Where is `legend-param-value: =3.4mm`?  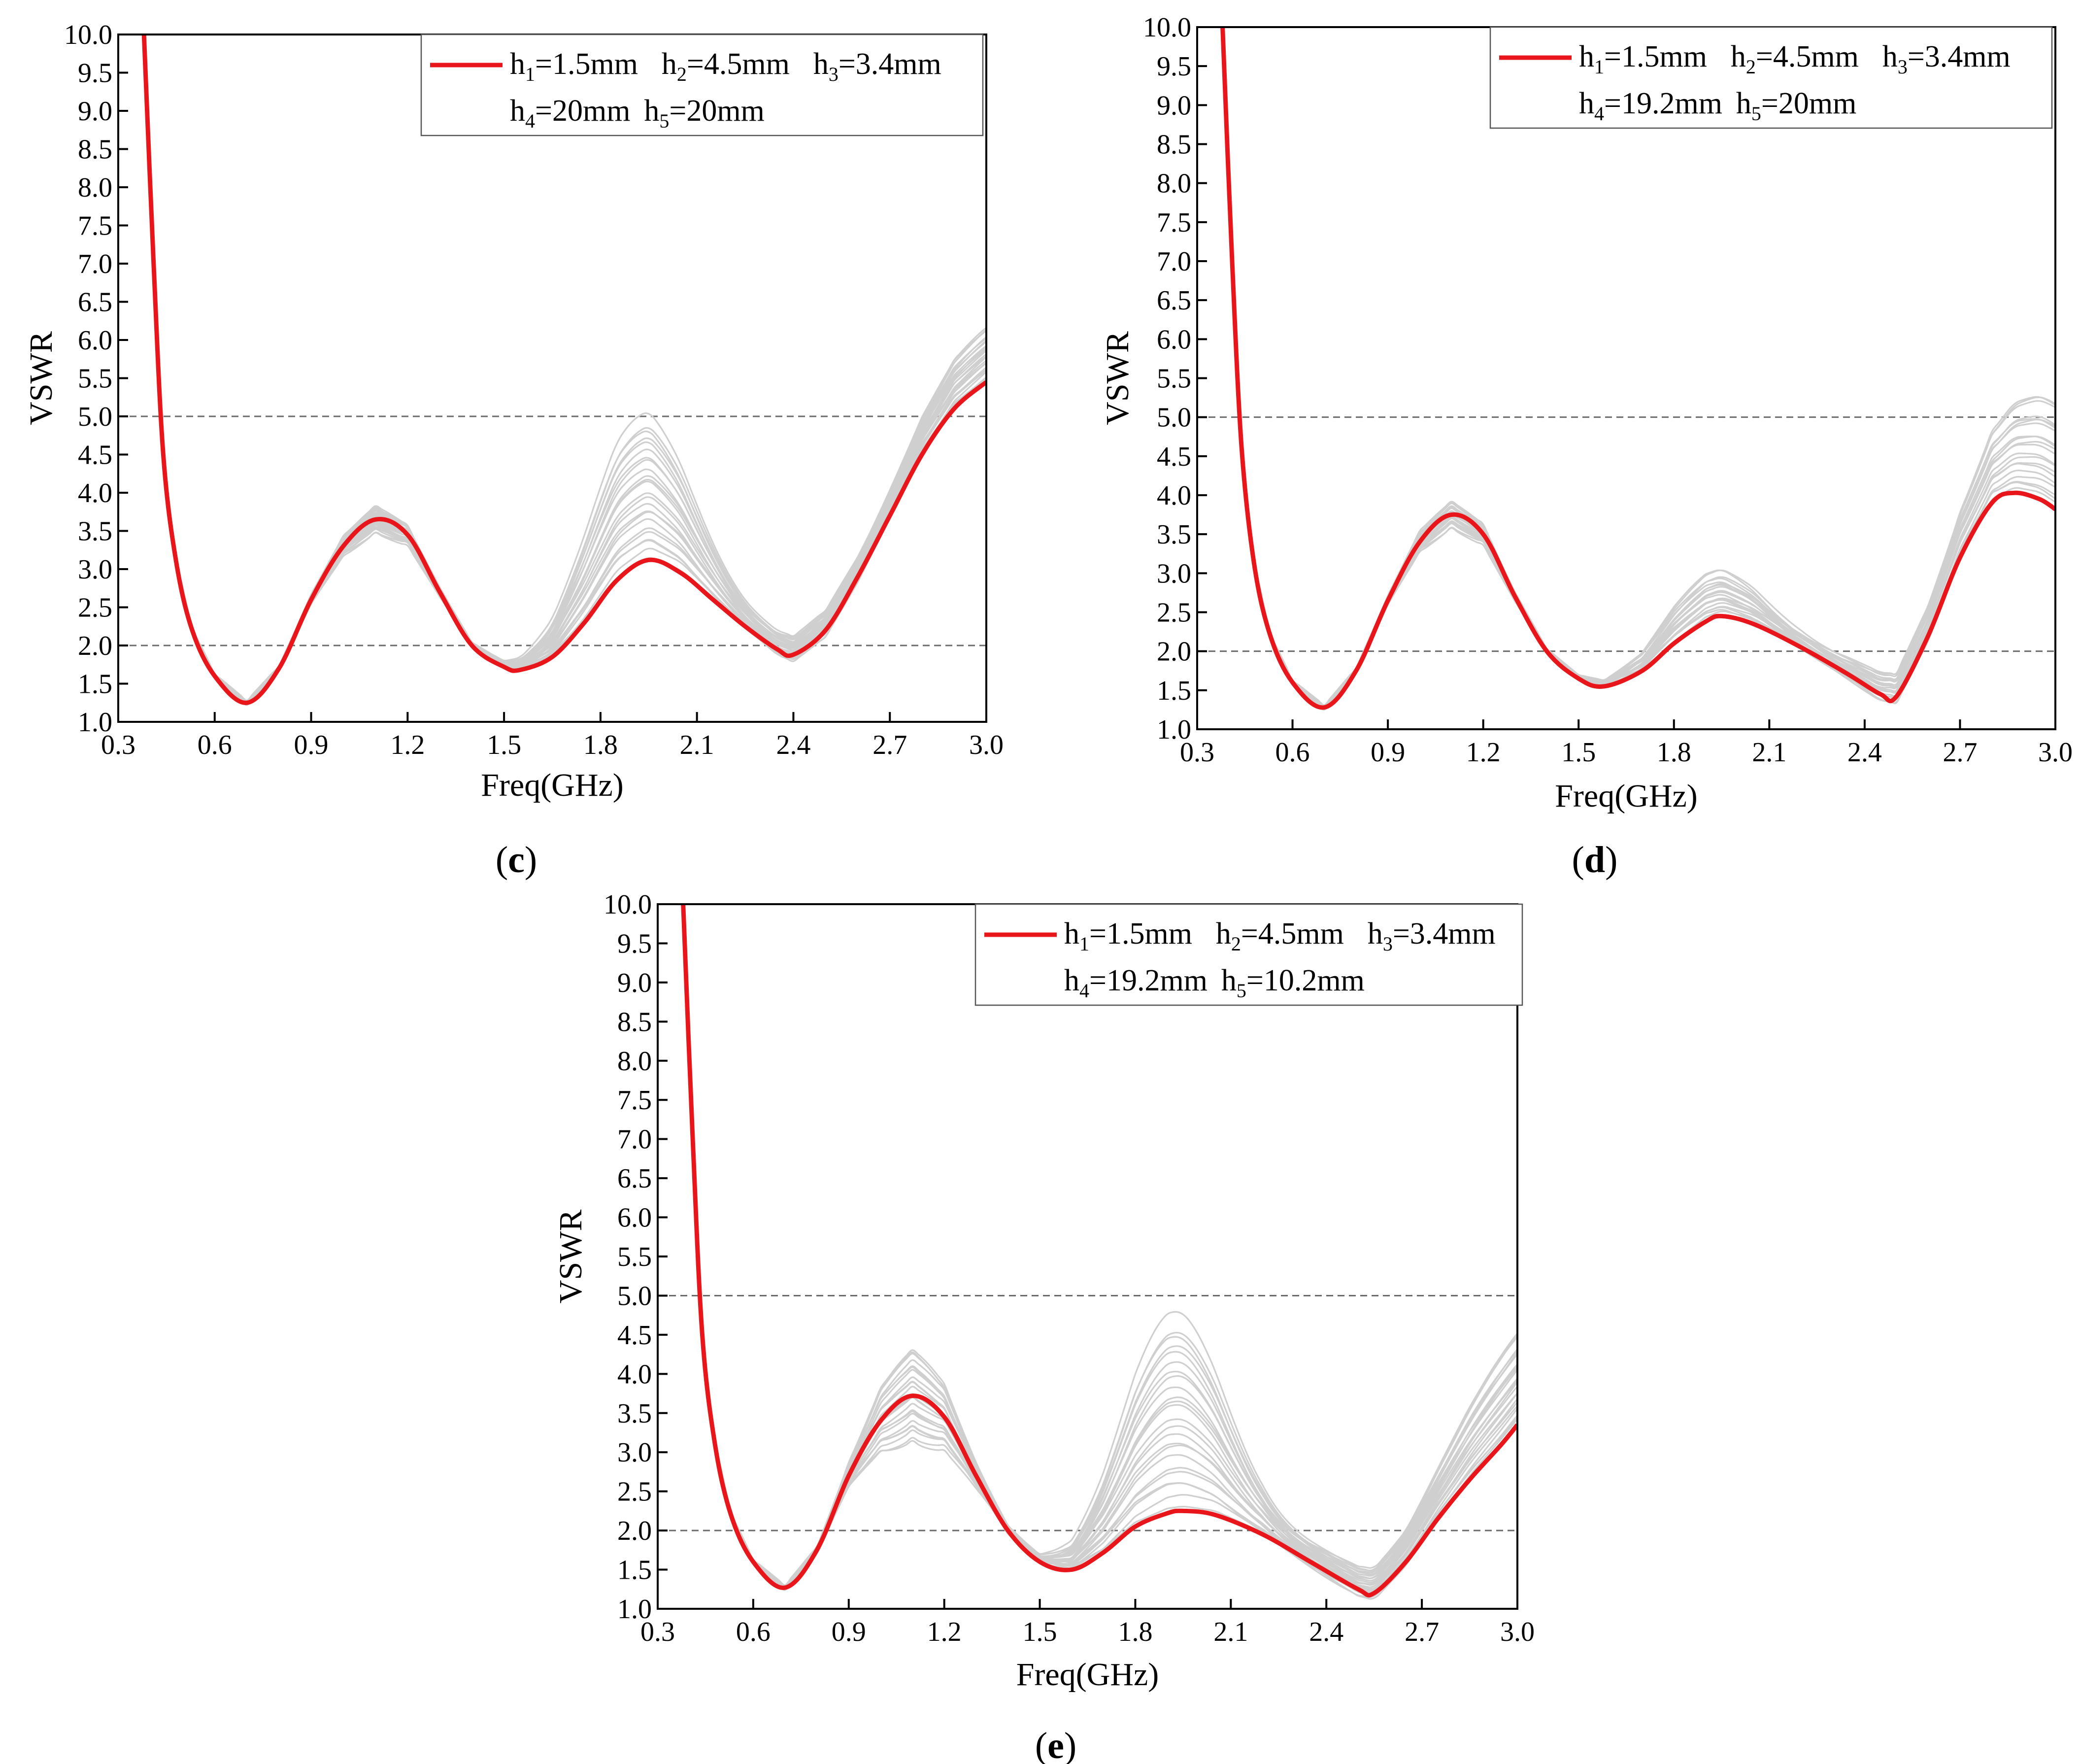 legend-param-value: =3.4mm is located at coordinates (1444, 933).